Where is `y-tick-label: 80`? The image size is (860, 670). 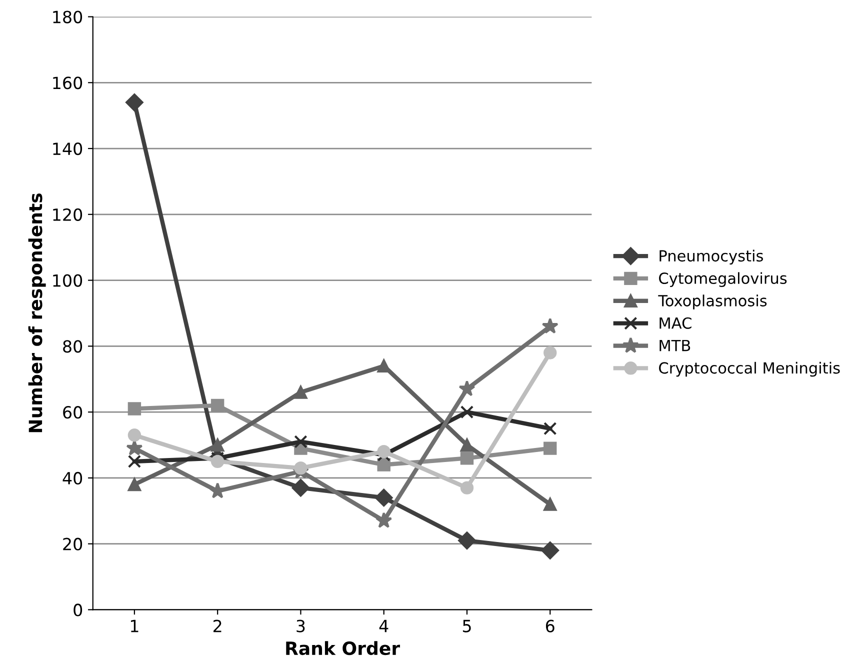
y-tick-label: 80 is located at coordinates (72, 346).